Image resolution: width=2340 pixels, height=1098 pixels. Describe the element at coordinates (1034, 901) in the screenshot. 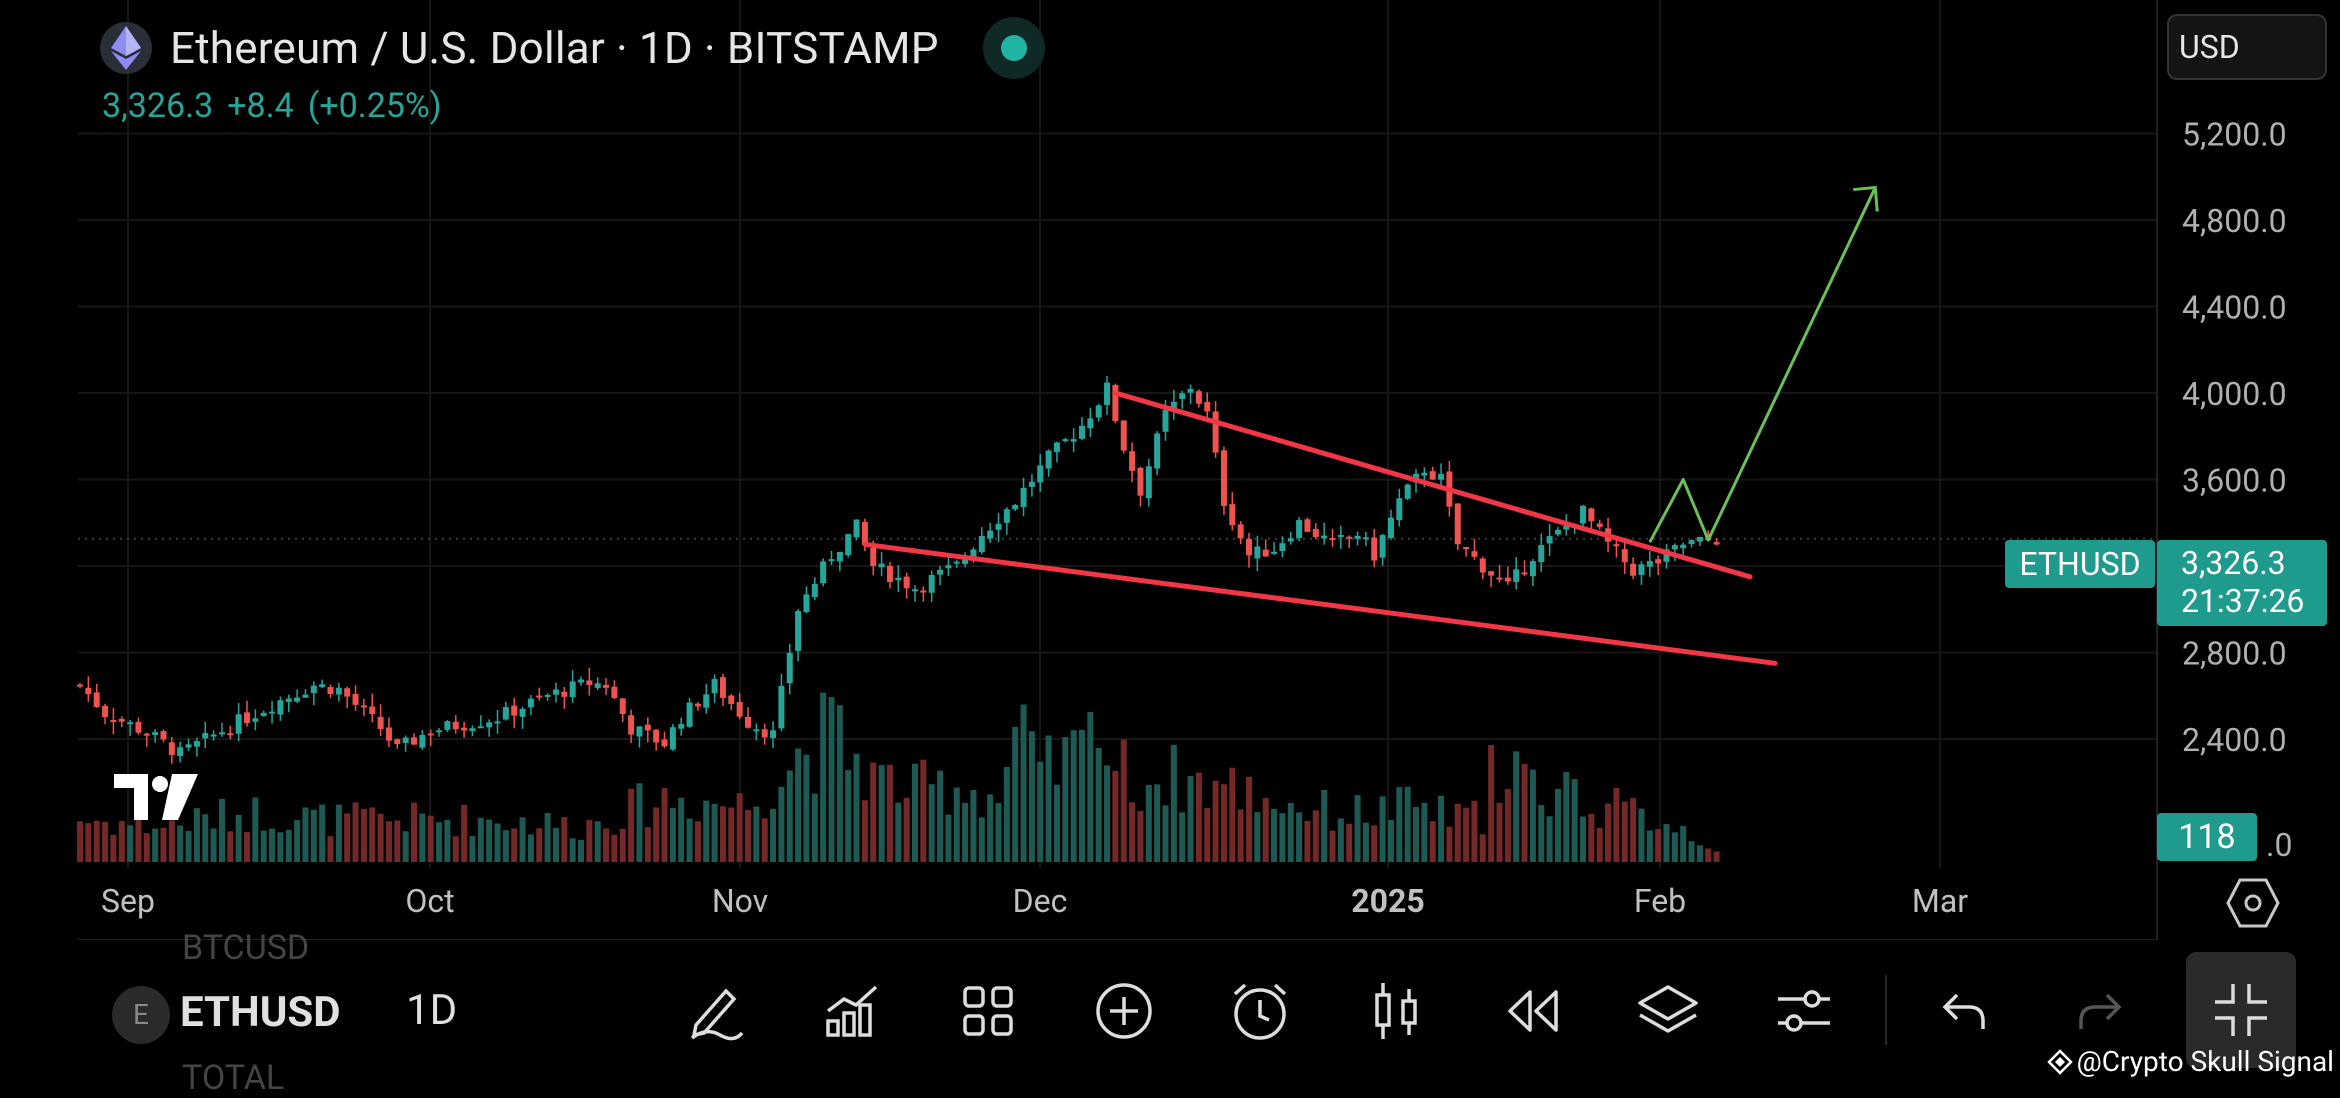

I see `time-axis: Sep Oct Nov Dec 2025 Feb Mar` at that location.